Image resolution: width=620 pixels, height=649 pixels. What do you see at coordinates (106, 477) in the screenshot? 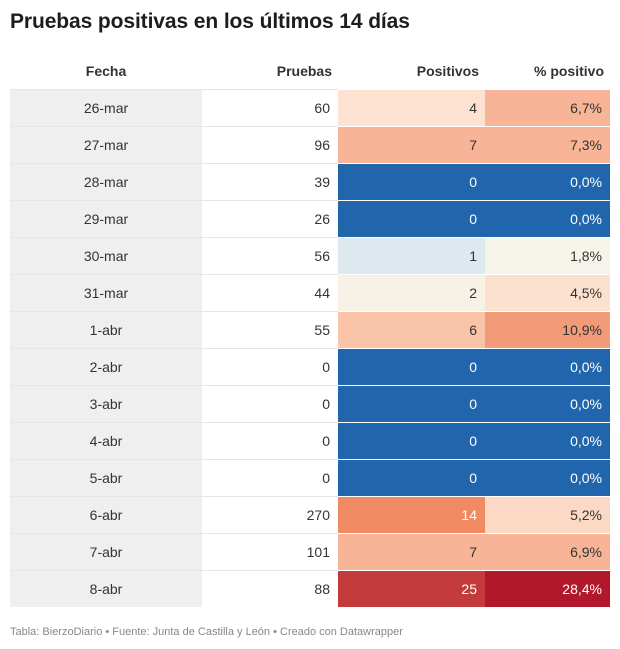
I see `fecha-cell: 5-abr` at bounding box center [106, 477].